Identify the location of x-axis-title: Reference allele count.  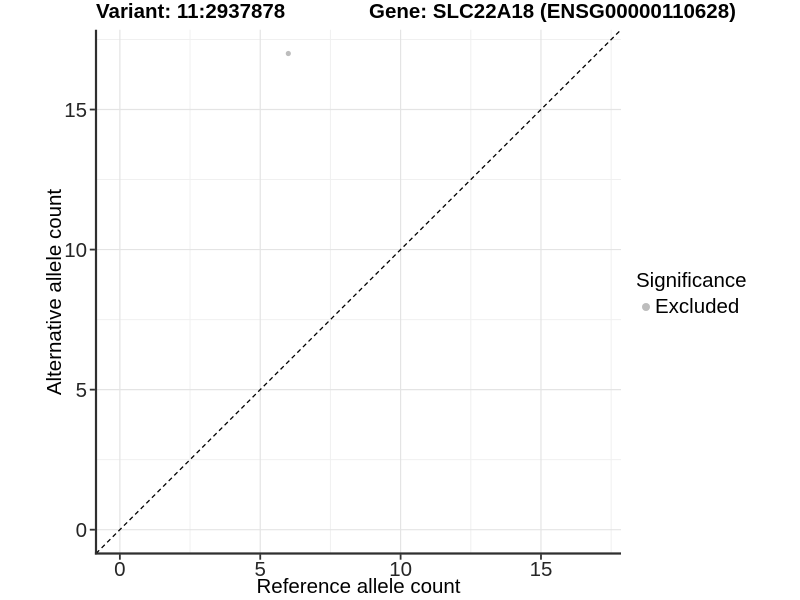
(358, 586).